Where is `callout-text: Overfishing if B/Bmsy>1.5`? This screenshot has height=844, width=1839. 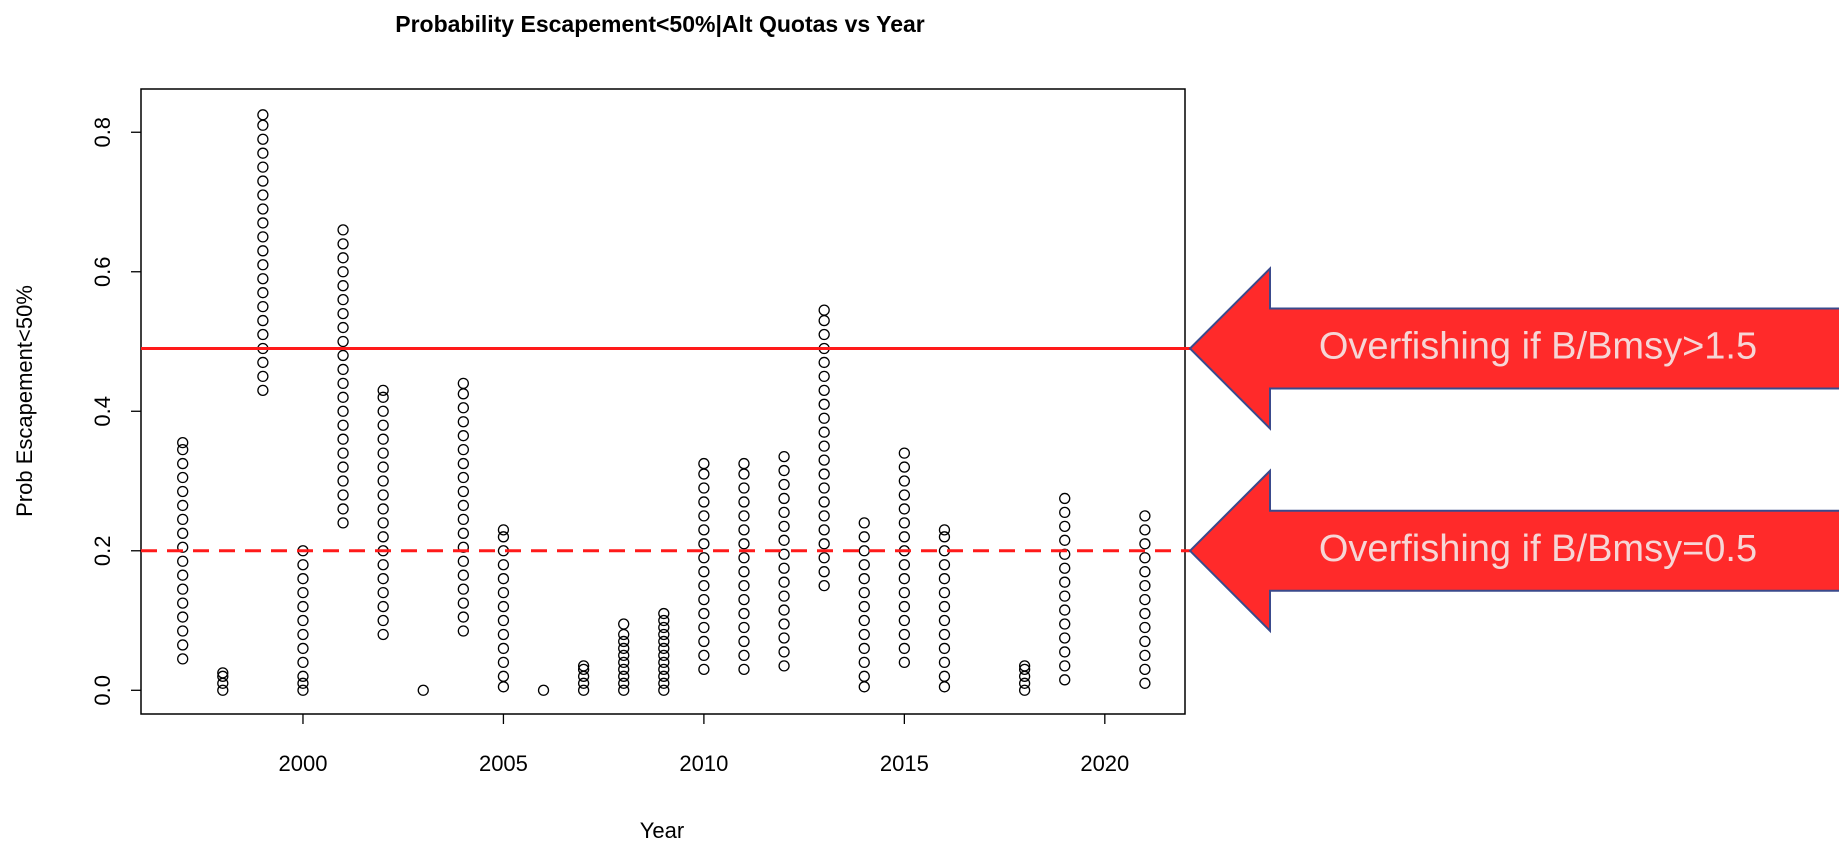 callout-text: Overfishing if B/Bmsy>1.5 is located at coordinates (1538, 347).